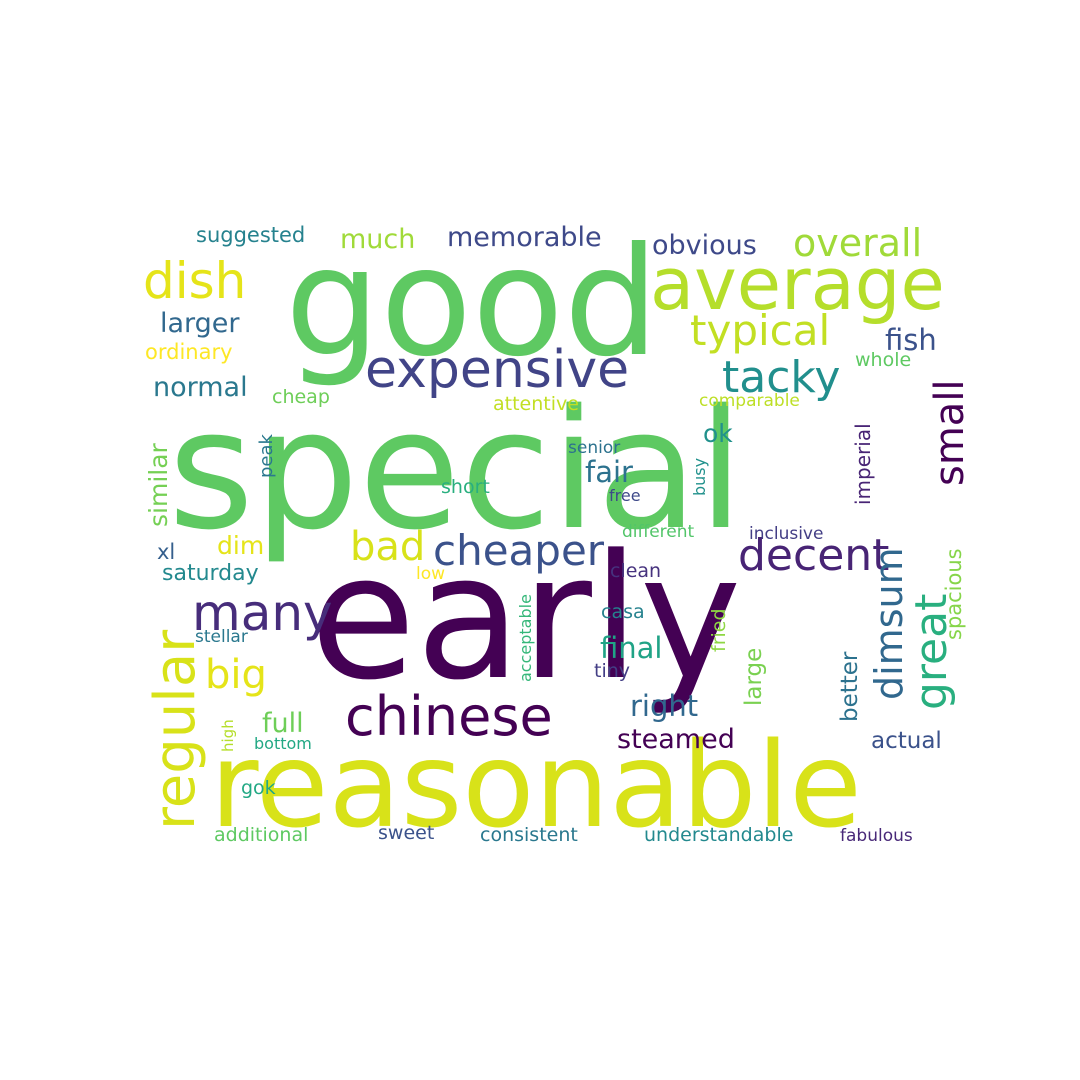 This screenshot has width=1080, height=1080. What do you see at coordinates (906, 741) in the screenshot?
I see `word-actual: actual` at bounding box center [906, 741].